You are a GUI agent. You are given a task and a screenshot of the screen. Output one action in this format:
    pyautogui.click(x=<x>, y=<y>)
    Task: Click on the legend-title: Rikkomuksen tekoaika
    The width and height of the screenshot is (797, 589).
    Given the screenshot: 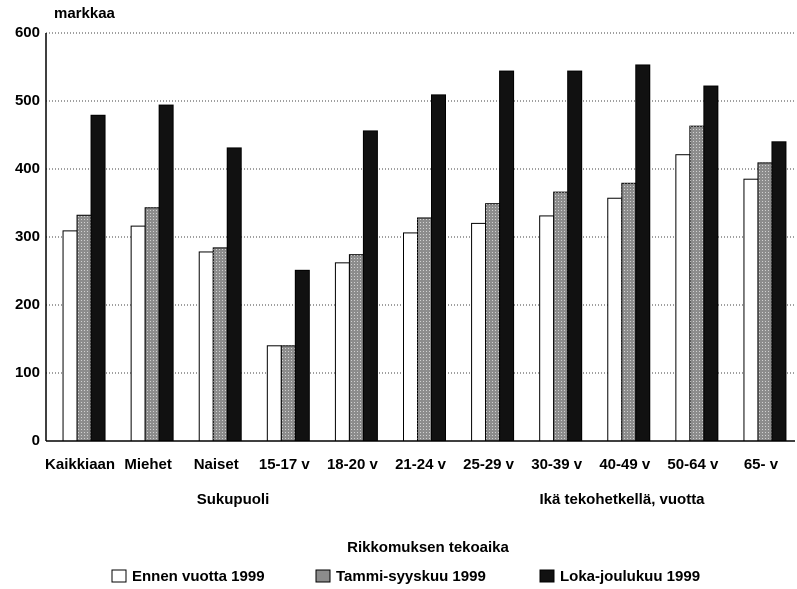 What is the action you would take?
    pyautogui.click(x=428, y=547)
    